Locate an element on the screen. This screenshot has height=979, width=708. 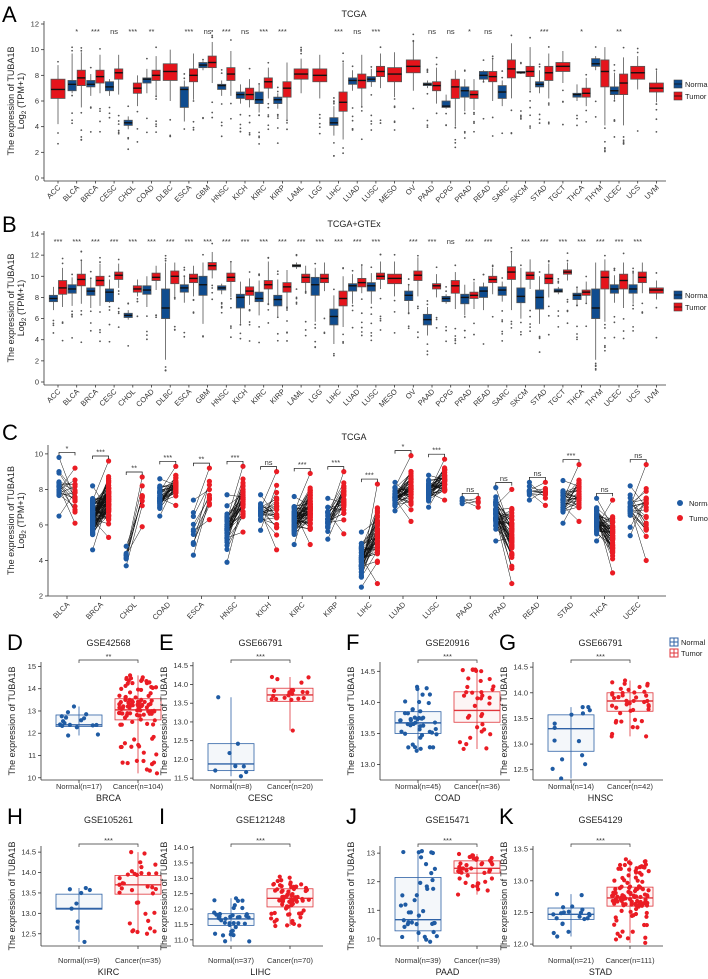
x-tick-label: BLCA is located at coordinates (71, 397).